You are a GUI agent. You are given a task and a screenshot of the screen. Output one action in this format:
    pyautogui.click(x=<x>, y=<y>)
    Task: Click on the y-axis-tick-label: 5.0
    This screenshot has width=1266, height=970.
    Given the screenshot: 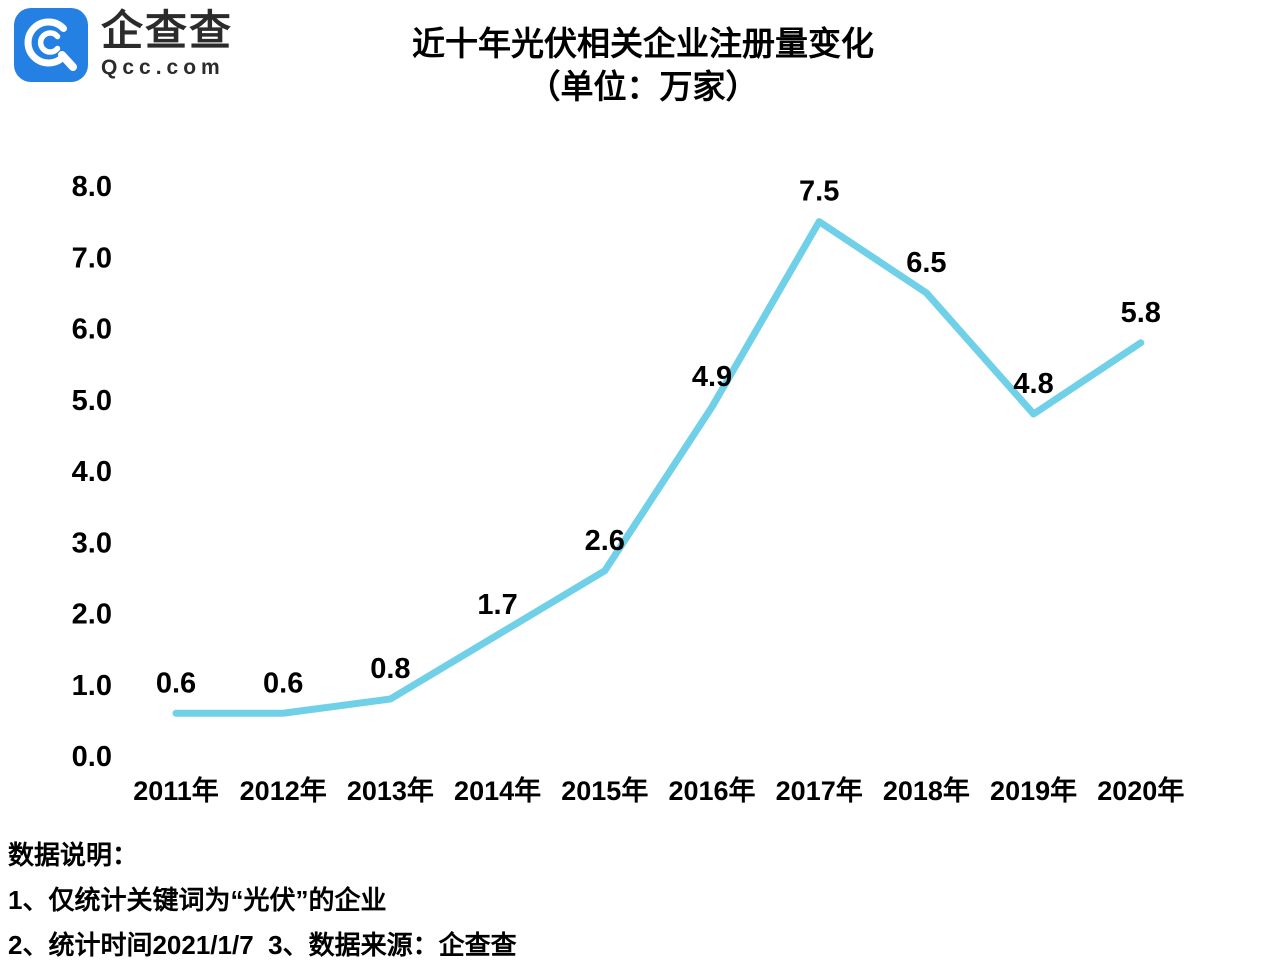 What is the action you would take?
    pyautogui.click(x=92, y=401)
    